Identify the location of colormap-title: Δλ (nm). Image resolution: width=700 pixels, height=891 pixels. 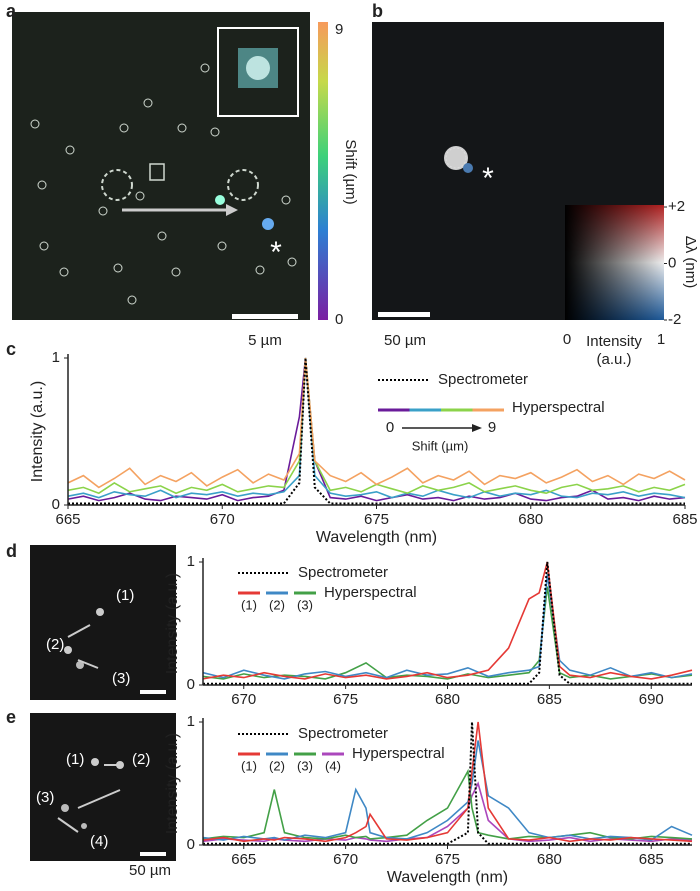
(690, 262).